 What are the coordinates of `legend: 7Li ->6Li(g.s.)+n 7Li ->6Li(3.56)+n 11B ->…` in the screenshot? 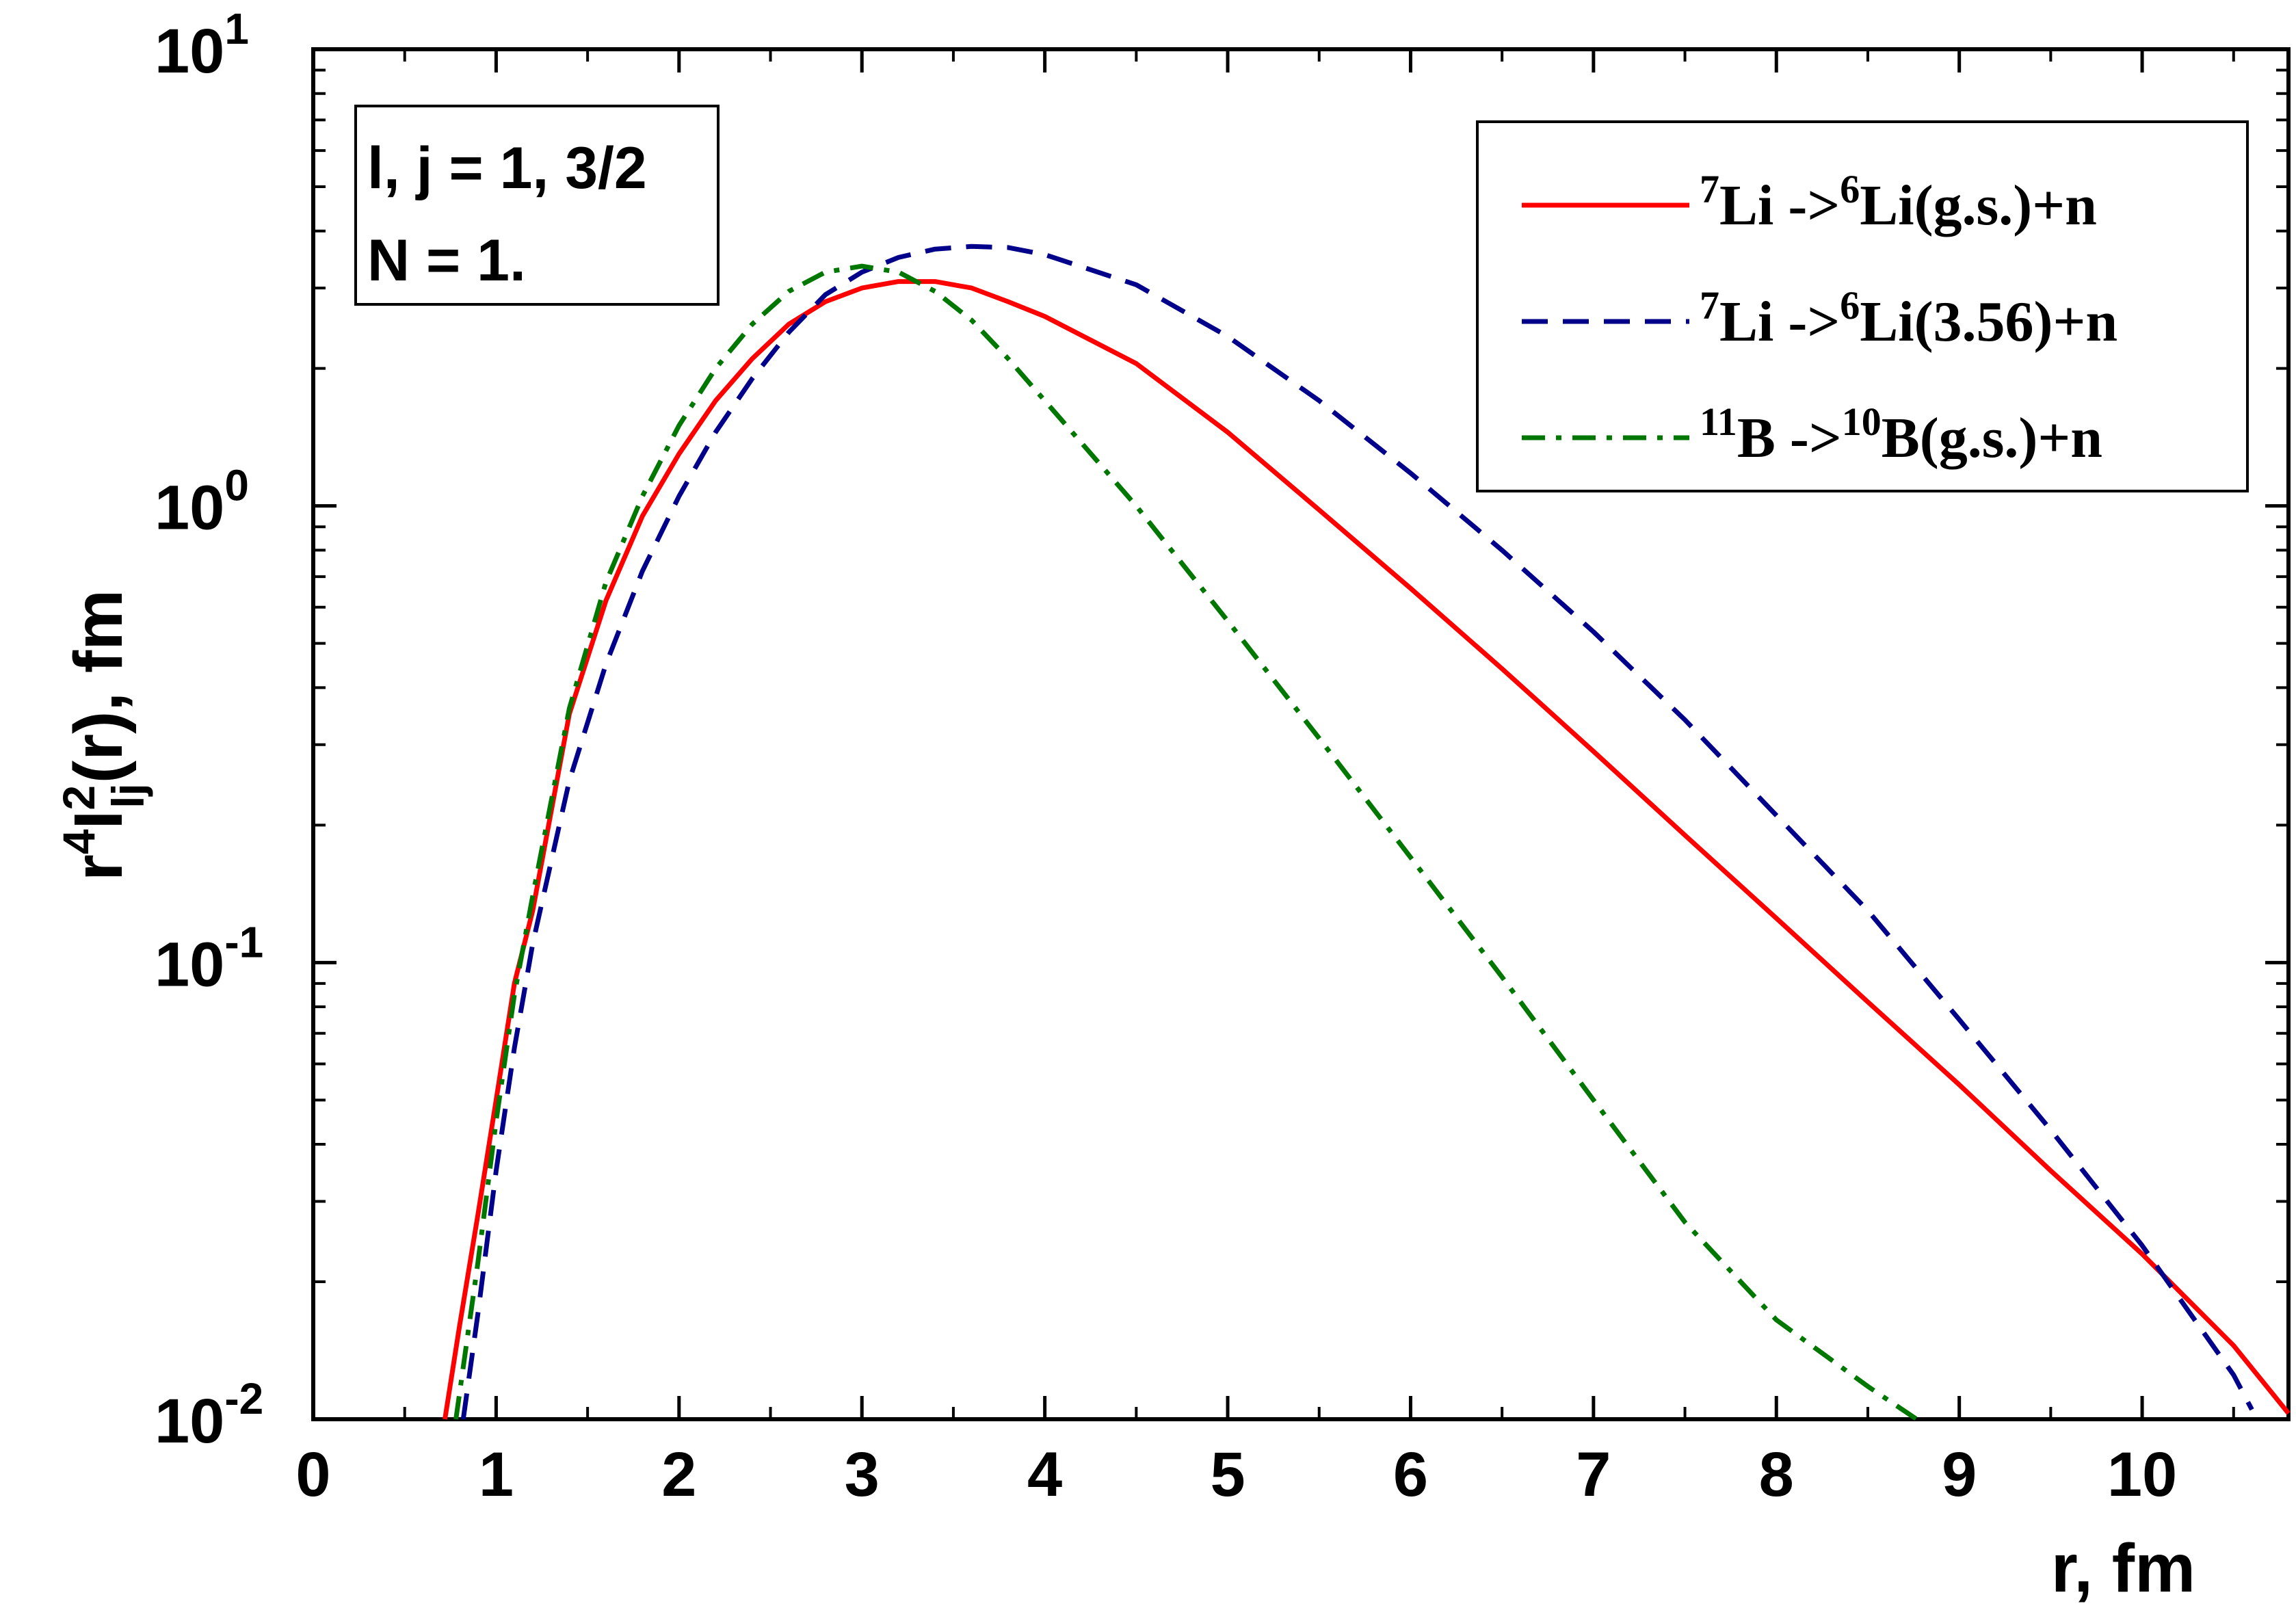 It's located at (1862, 306).